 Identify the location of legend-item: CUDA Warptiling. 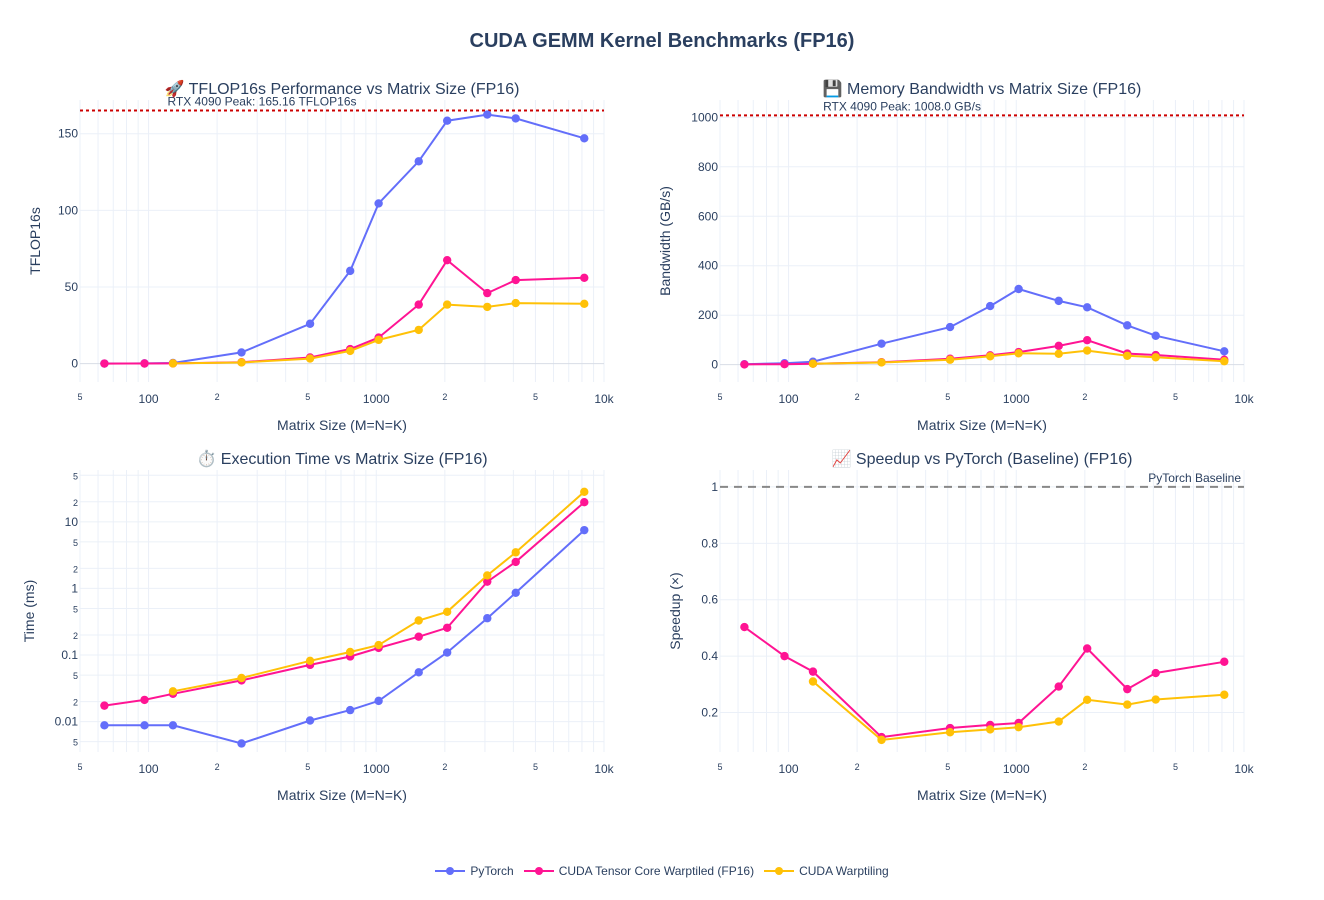
(826, 871).